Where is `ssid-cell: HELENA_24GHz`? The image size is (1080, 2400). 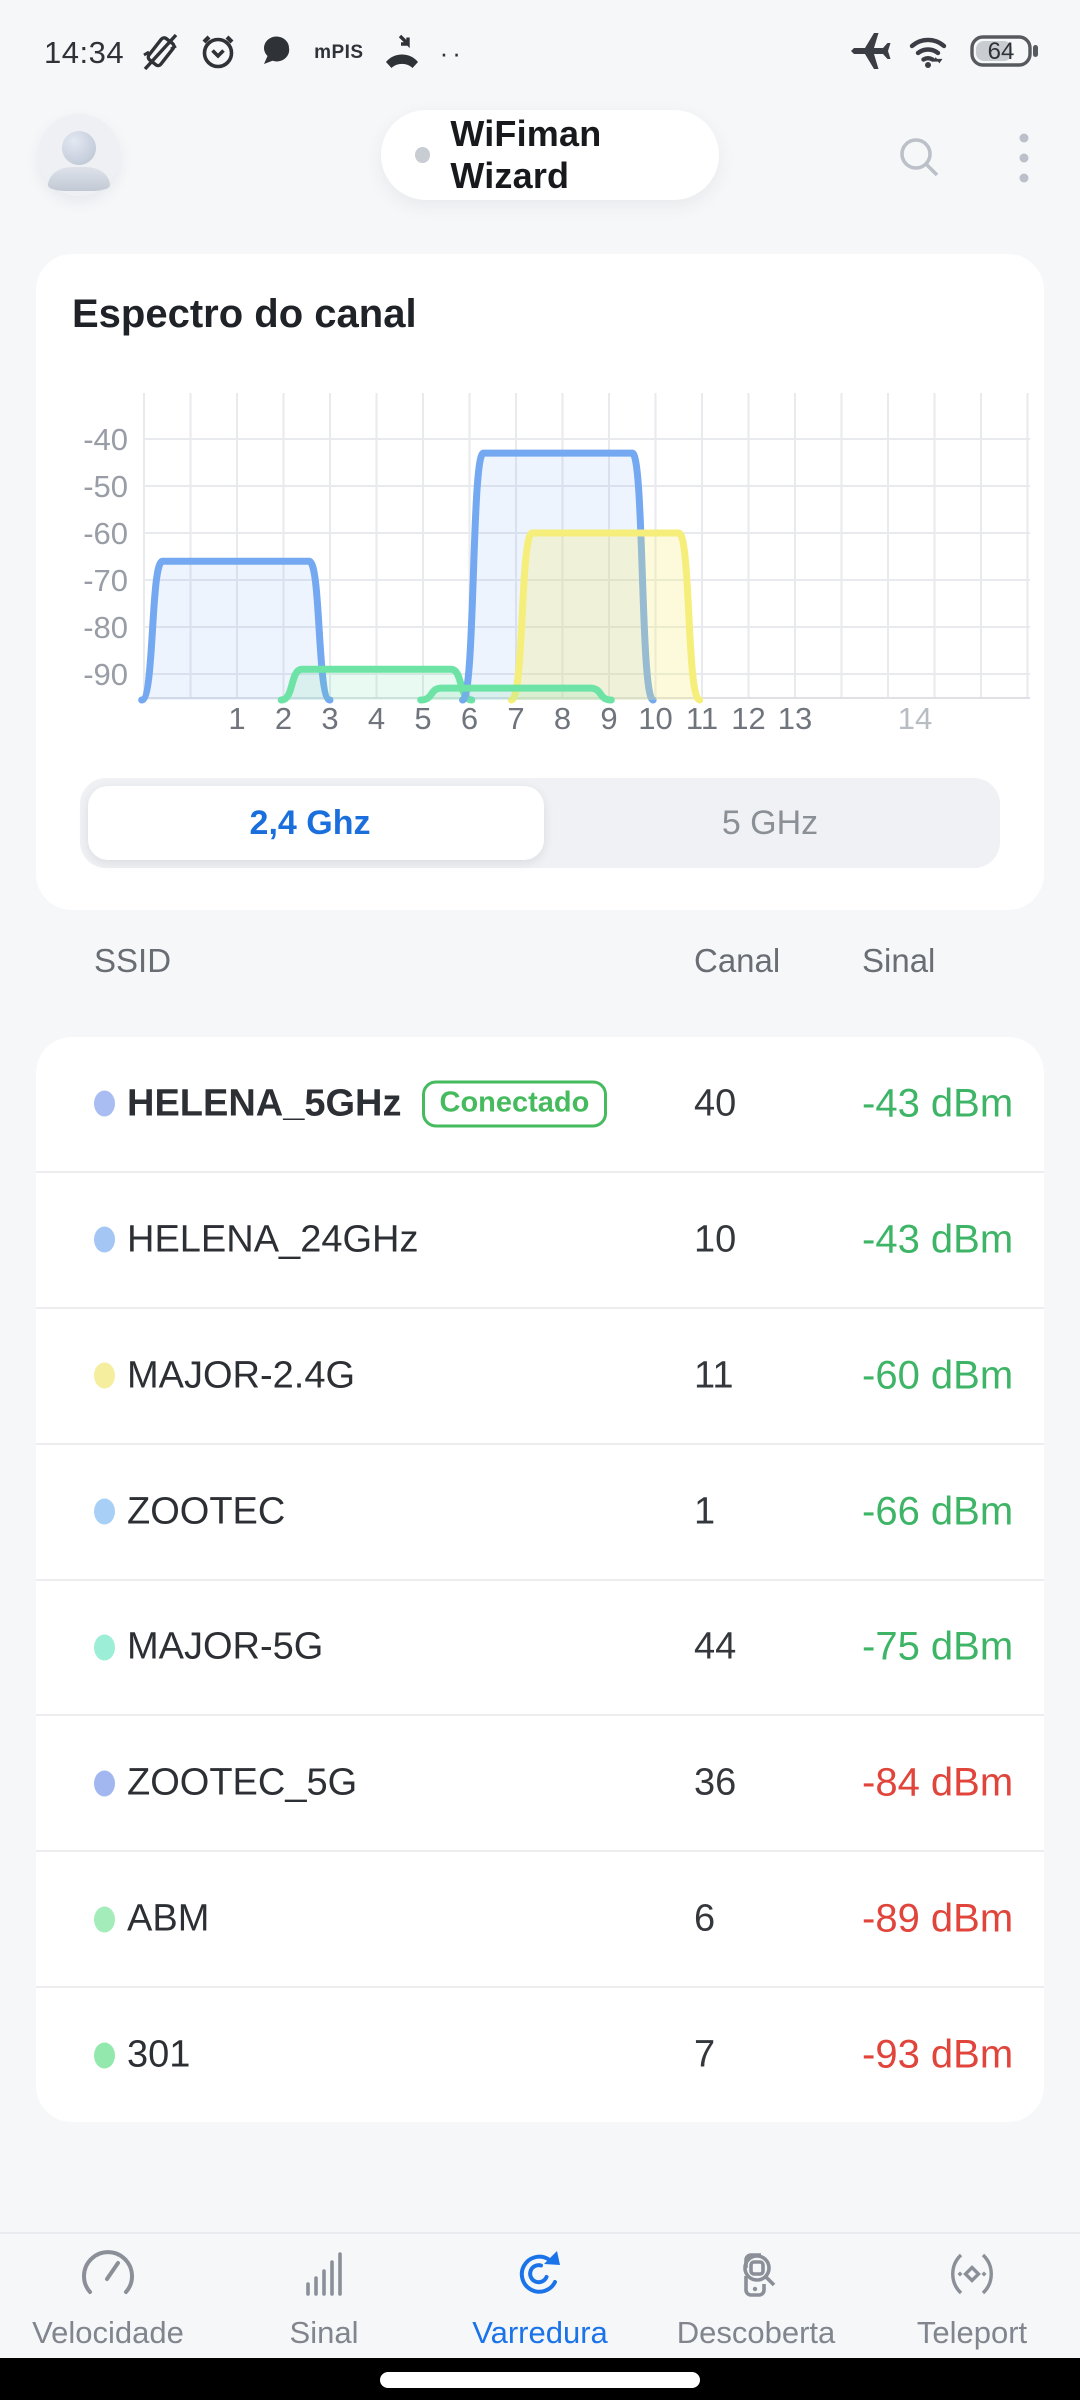 ssid-cell: HELENA_24GHz is located at coordinates (256, 1239).